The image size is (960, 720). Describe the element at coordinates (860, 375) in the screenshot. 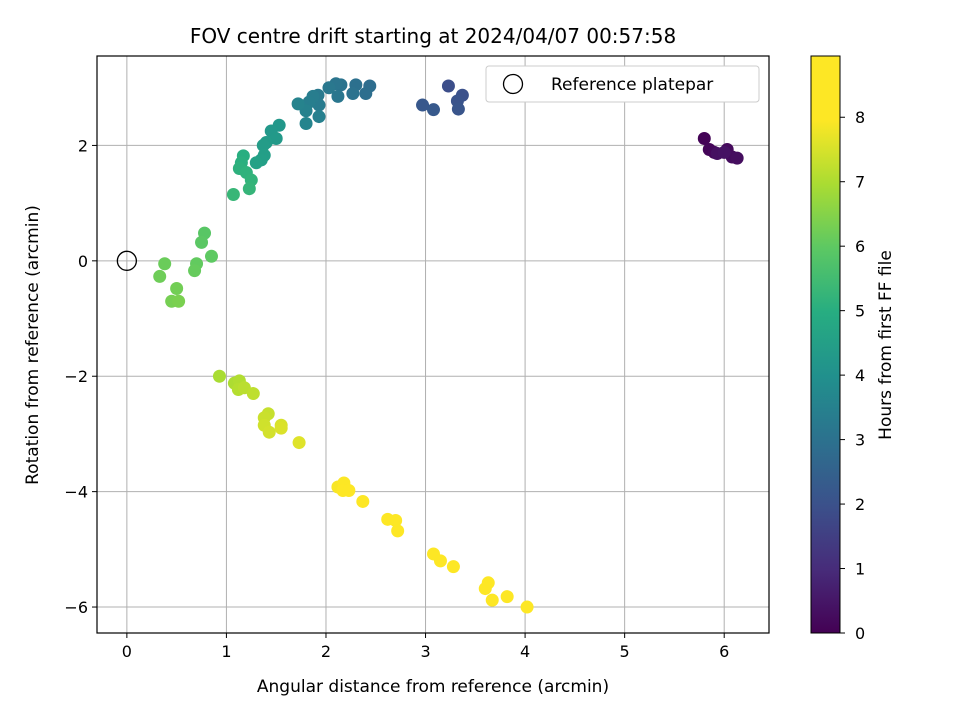

I see `colorbar-tick-label: 4` at that location.